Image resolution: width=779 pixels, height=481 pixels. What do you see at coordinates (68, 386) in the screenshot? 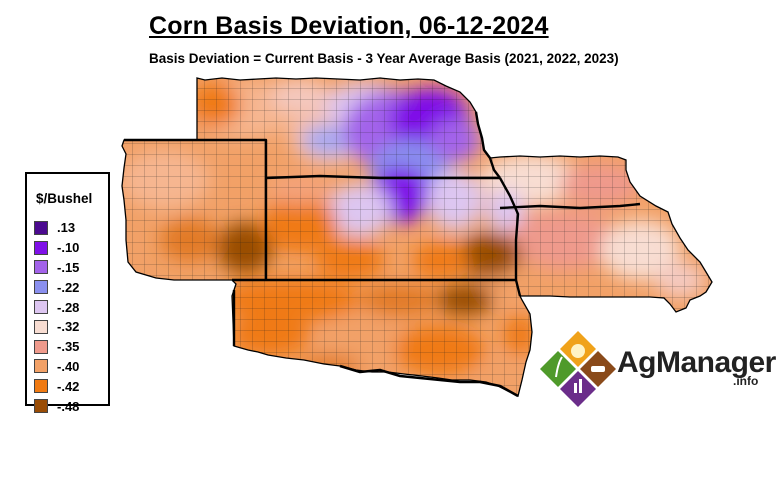
I see `legend-label: -.42` at bounding box center [68, 386].